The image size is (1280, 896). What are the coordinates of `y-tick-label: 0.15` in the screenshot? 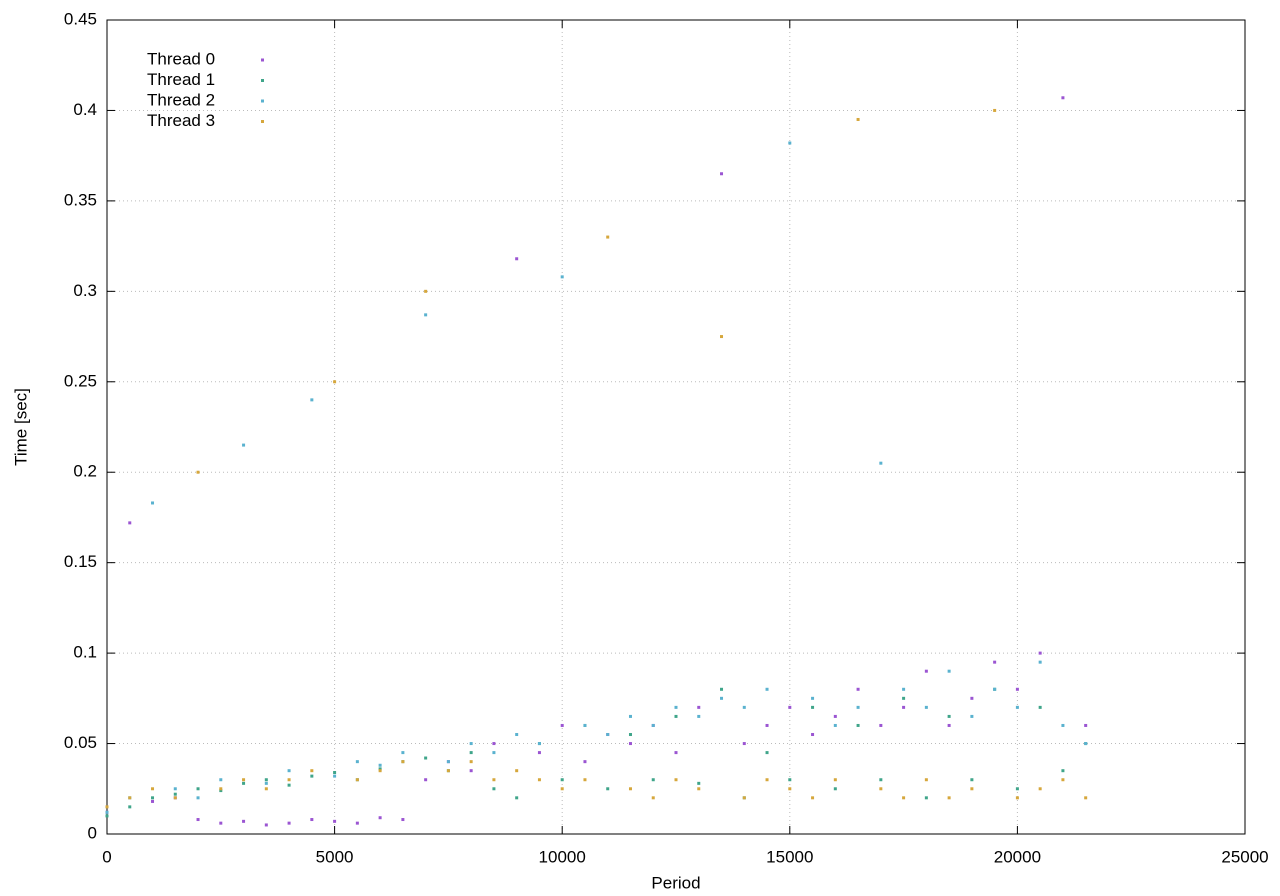 It's located at (80, 561).